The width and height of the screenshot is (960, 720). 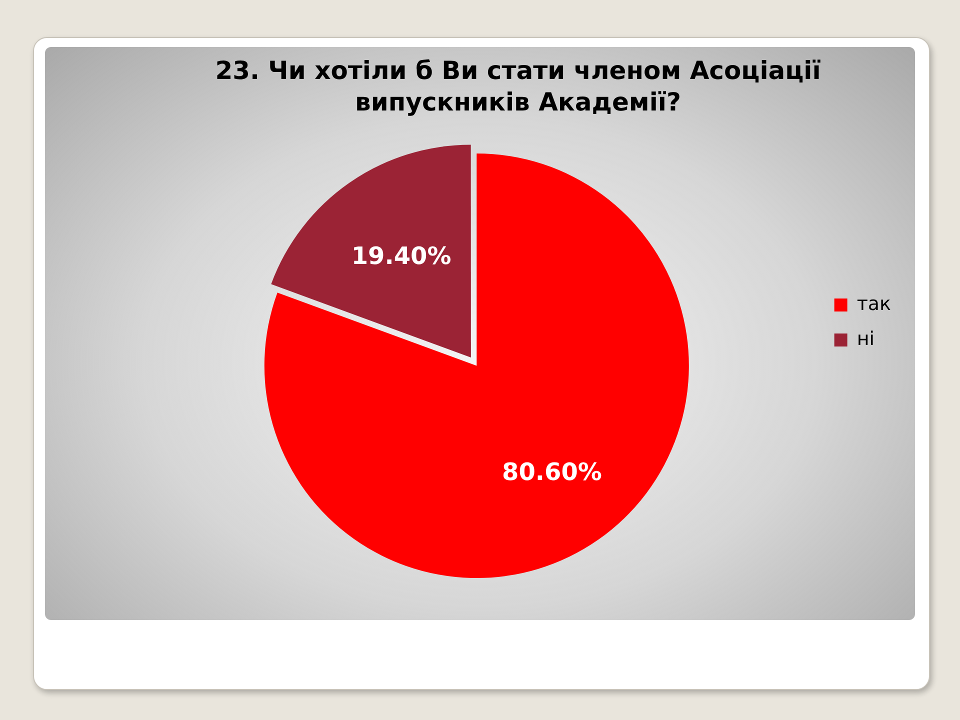 What do you see at coordinates (552, 472) in the screenshot?
I see `data-label: 80.60%` at bounding box center [552, 472].